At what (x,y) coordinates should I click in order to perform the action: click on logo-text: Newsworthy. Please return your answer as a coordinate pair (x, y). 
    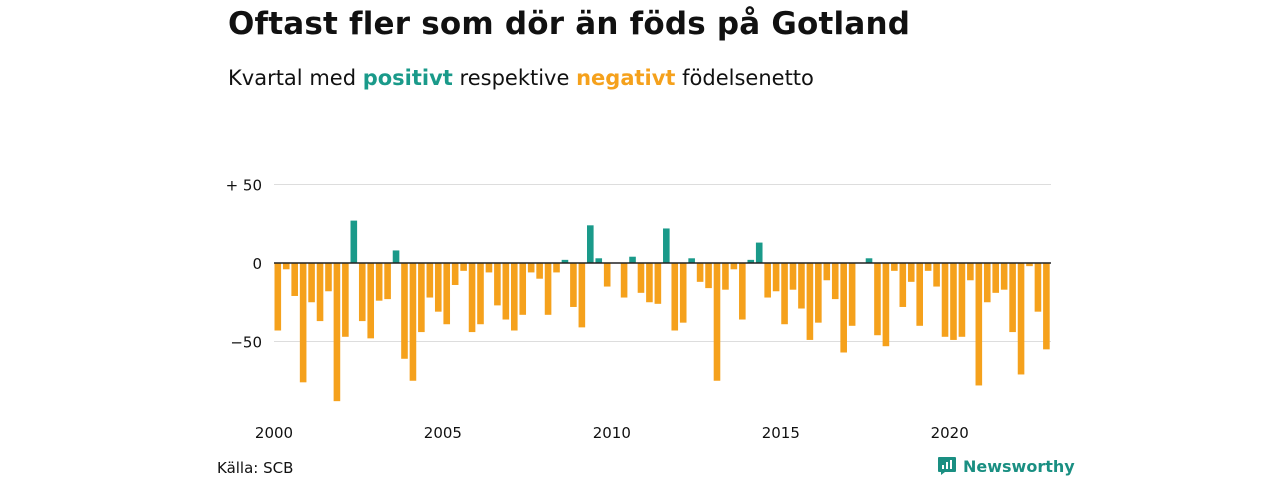
    Looking at the image, I should click on (1019, 466).